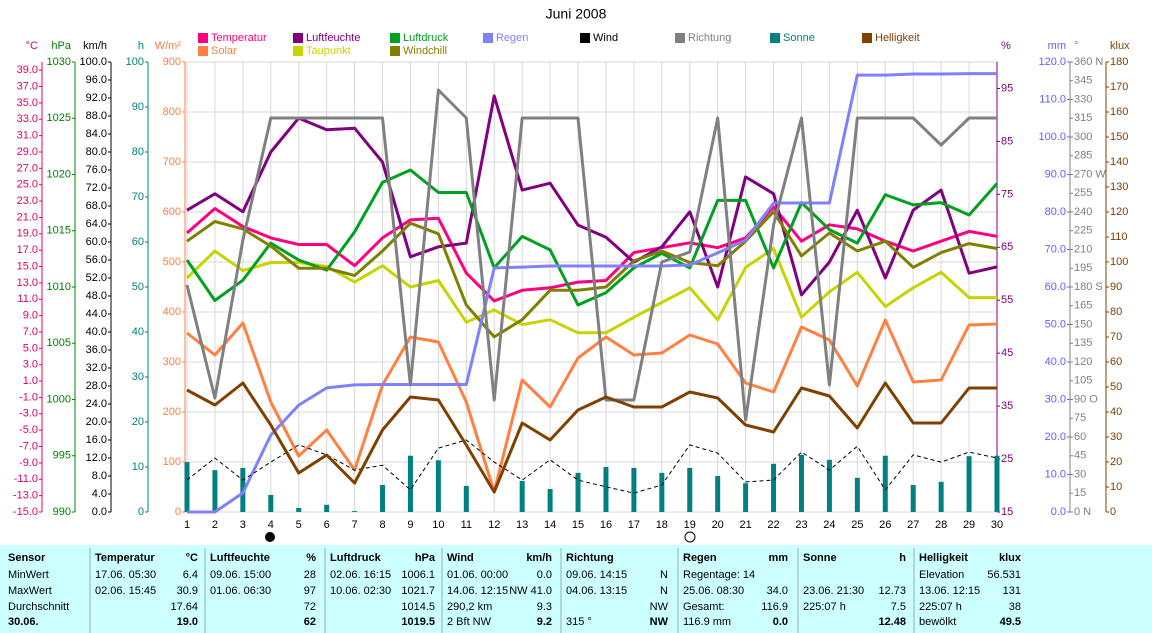 The height and width of the screenshot is (633, 1152). What do you see at coordinates (941, 575) in the screenshot?
I see `cell-text: Elevation` at bounding box center [941, 575].